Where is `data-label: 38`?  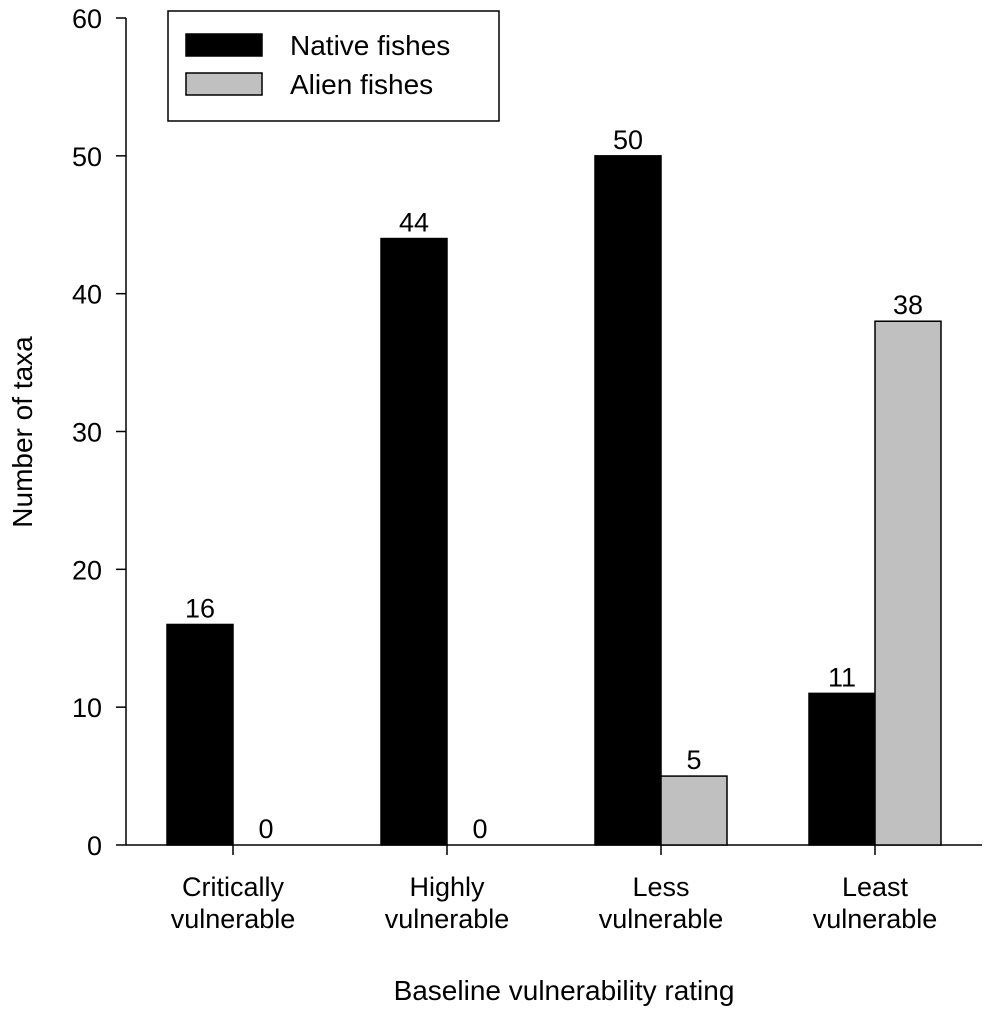 data-label: 38 is located at coordinates (908, 305).